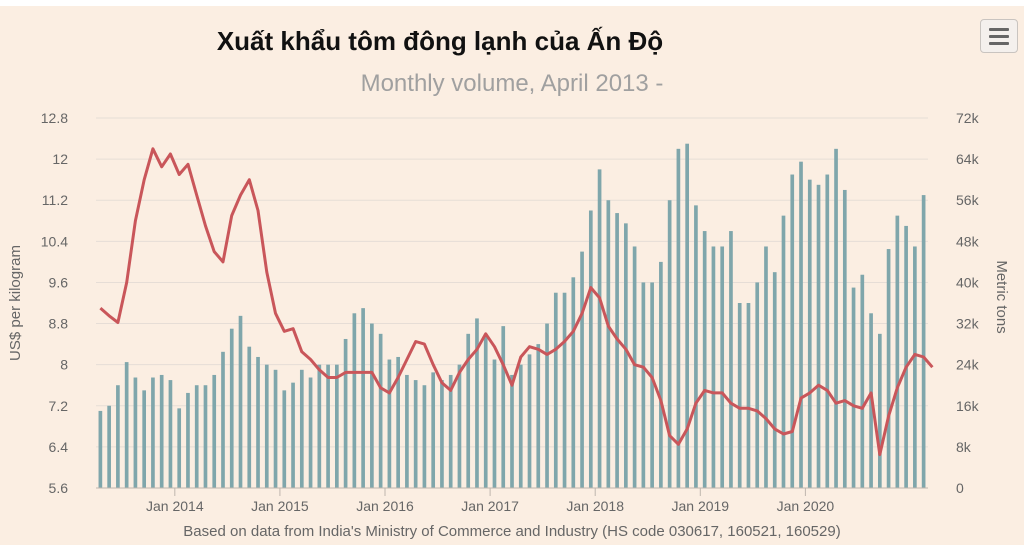 The height and width of the screenshot is (545, 1024). Describe the element at coordinates (700, 506) in the screenshot. I see `x-tick-label: Jan 2019` at that location.